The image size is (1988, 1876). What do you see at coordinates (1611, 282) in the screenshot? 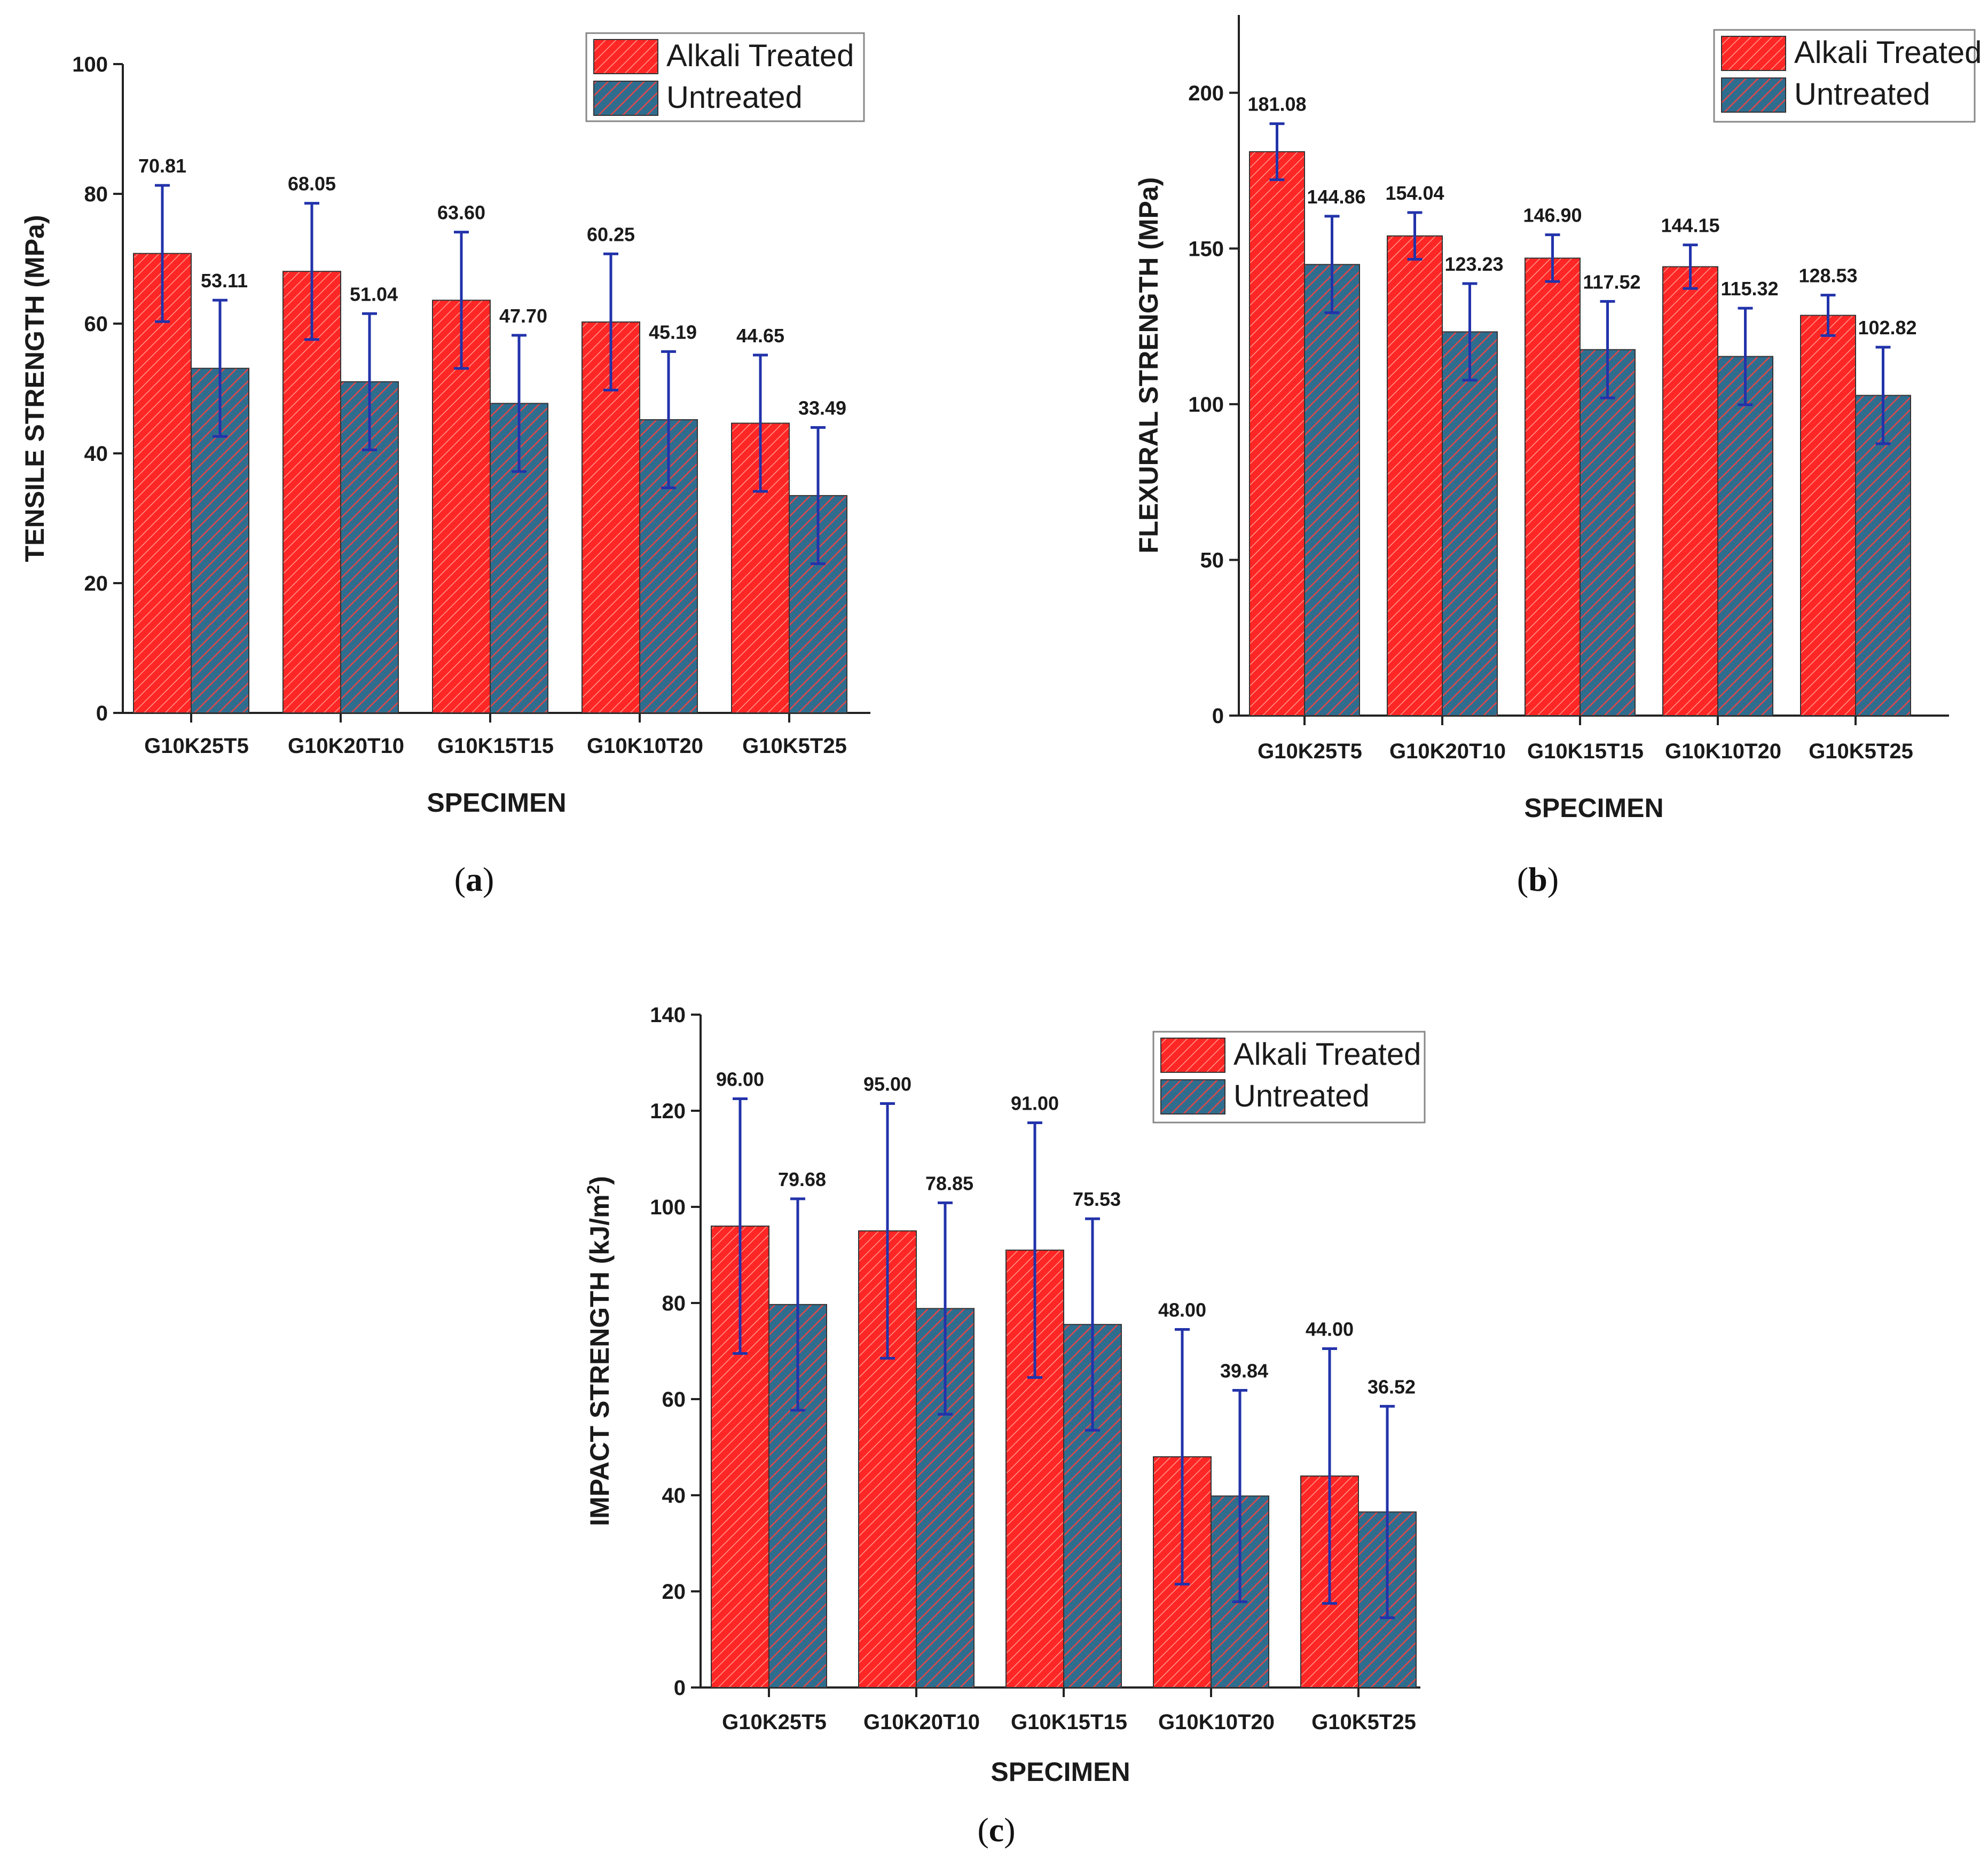
I see `value-label: 117.52` at bounding box center [1611, 282].